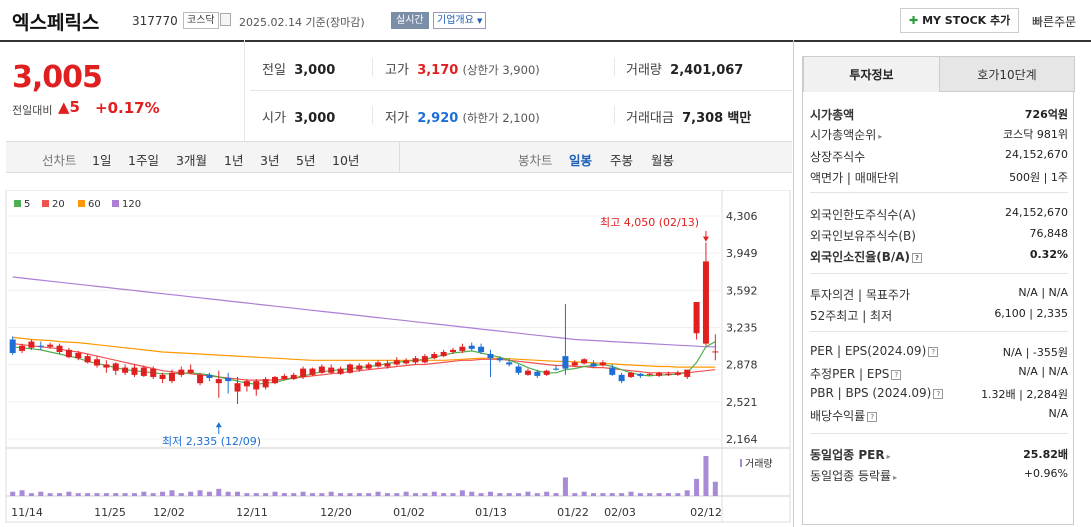 This screenshot has height=527, width=1091. I want to click on x-tick-label: 12/02, so click(169, 512).